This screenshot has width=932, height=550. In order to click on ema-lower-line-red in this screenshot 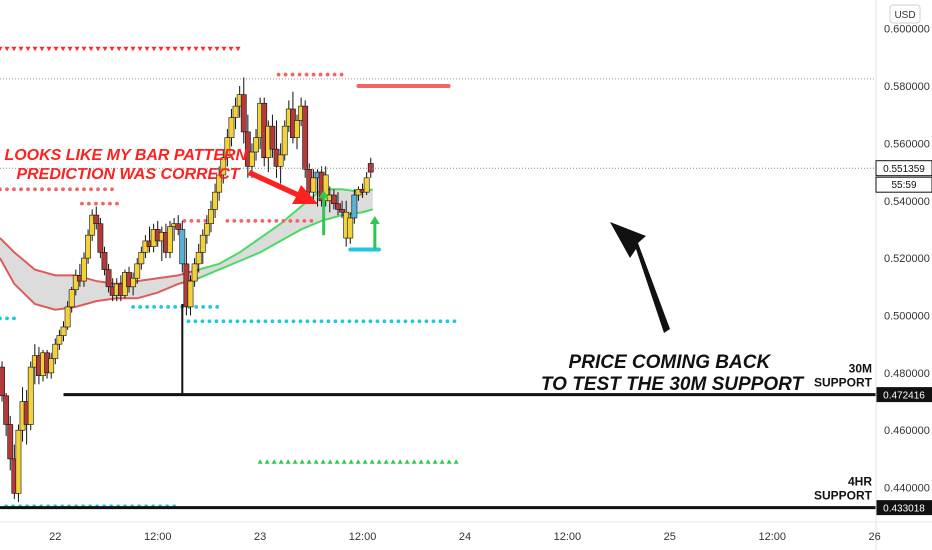, I will do `click(99, 284)`.